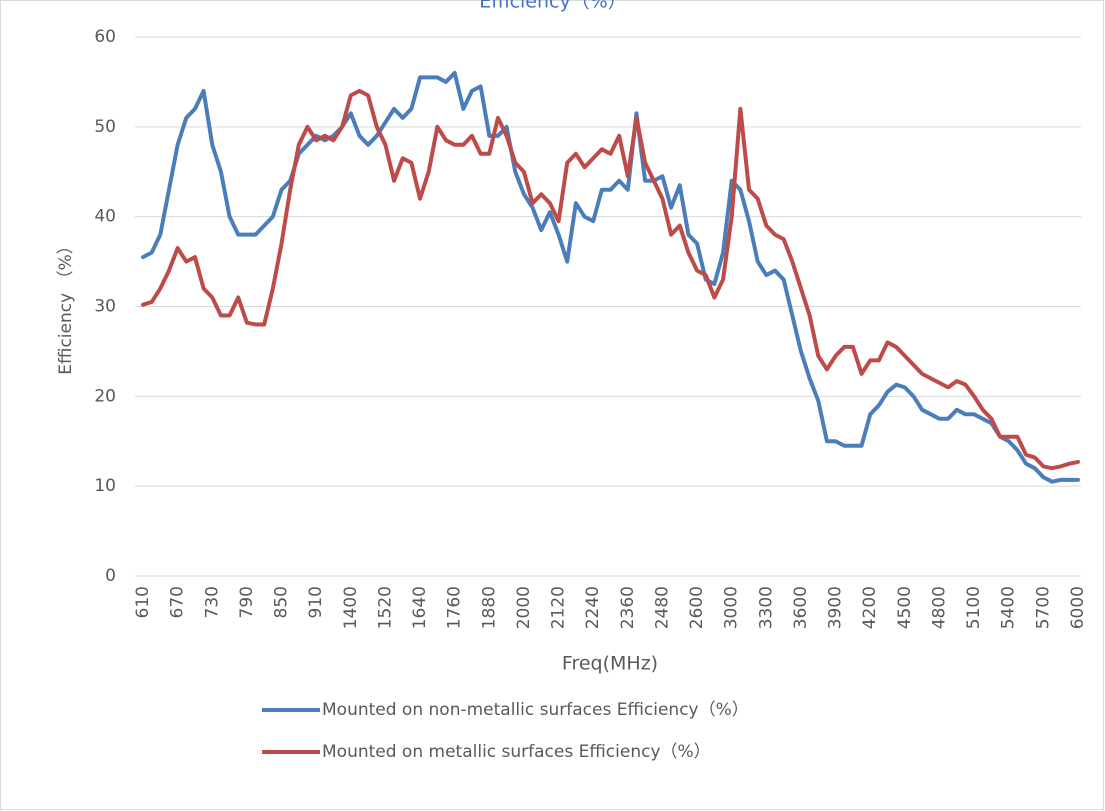  I want to click on x-tick-label: 790, so click(247, 602).